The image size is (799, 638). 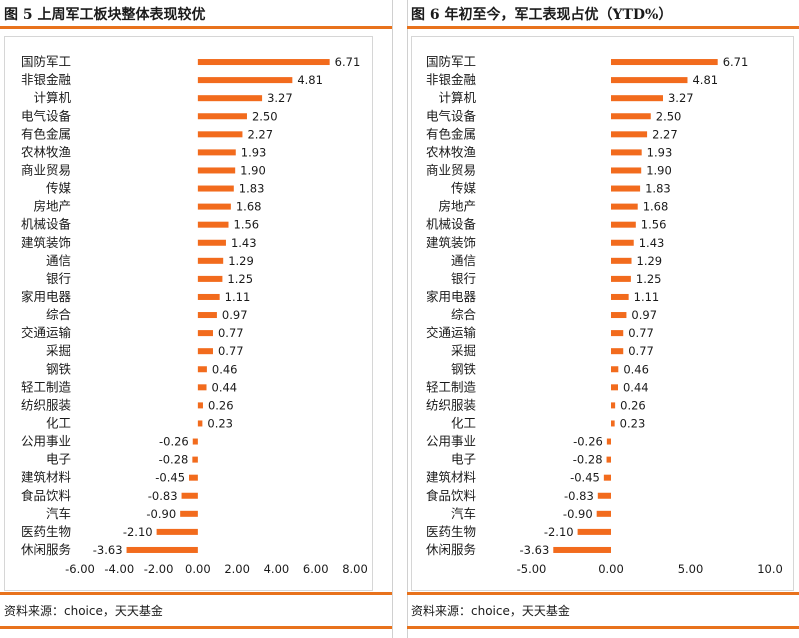 What do you see at coordinates (641, 351) in the screenshot?
I see `data-label: 0.77` at bounding box center [641, 351].